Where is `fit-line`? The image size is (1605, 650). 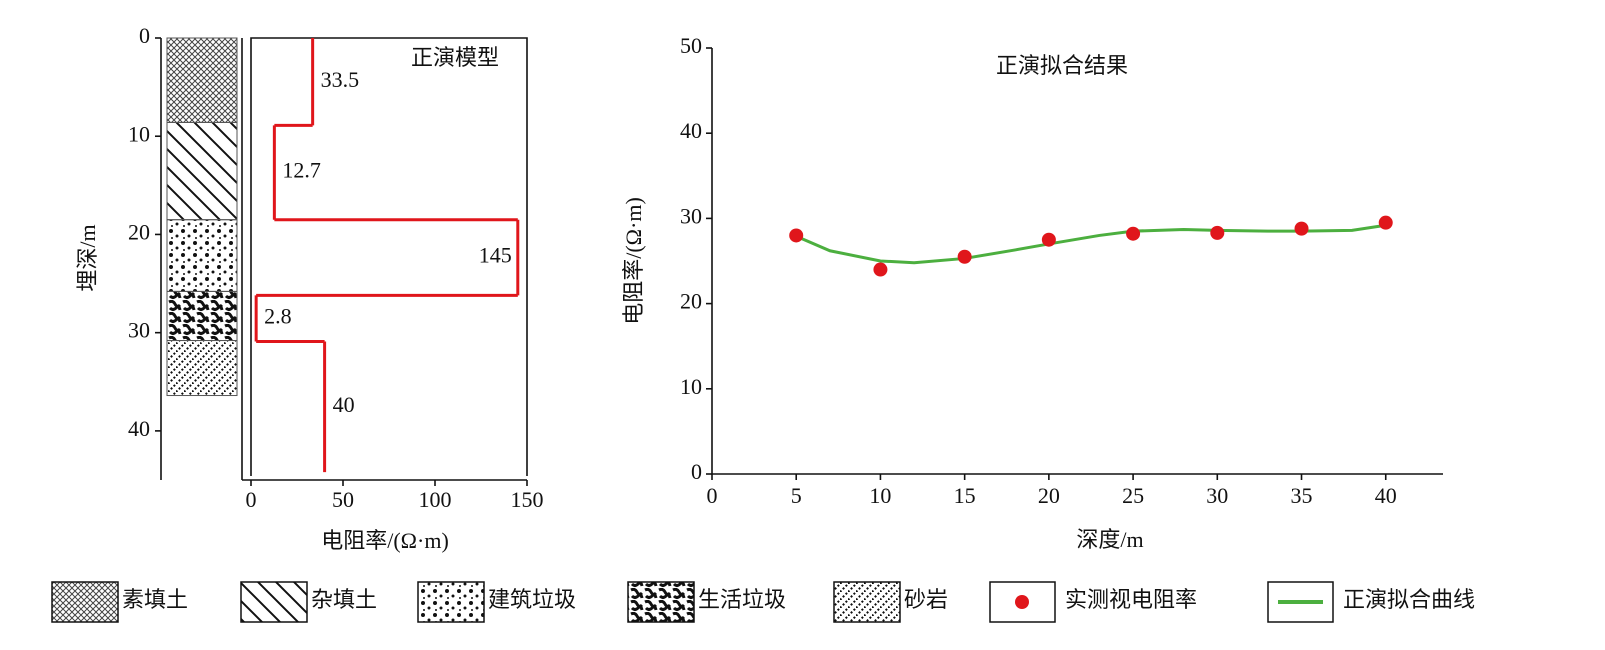 fit-line is located at coordinates (1090, 244).